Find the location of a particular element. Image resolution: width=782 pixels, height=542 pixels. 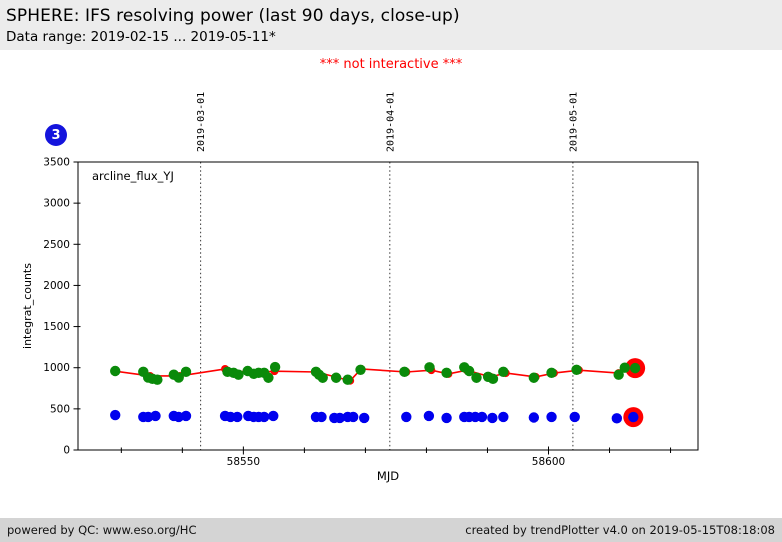

y-tick-label: 3000 is located at coordinates (56, 204).